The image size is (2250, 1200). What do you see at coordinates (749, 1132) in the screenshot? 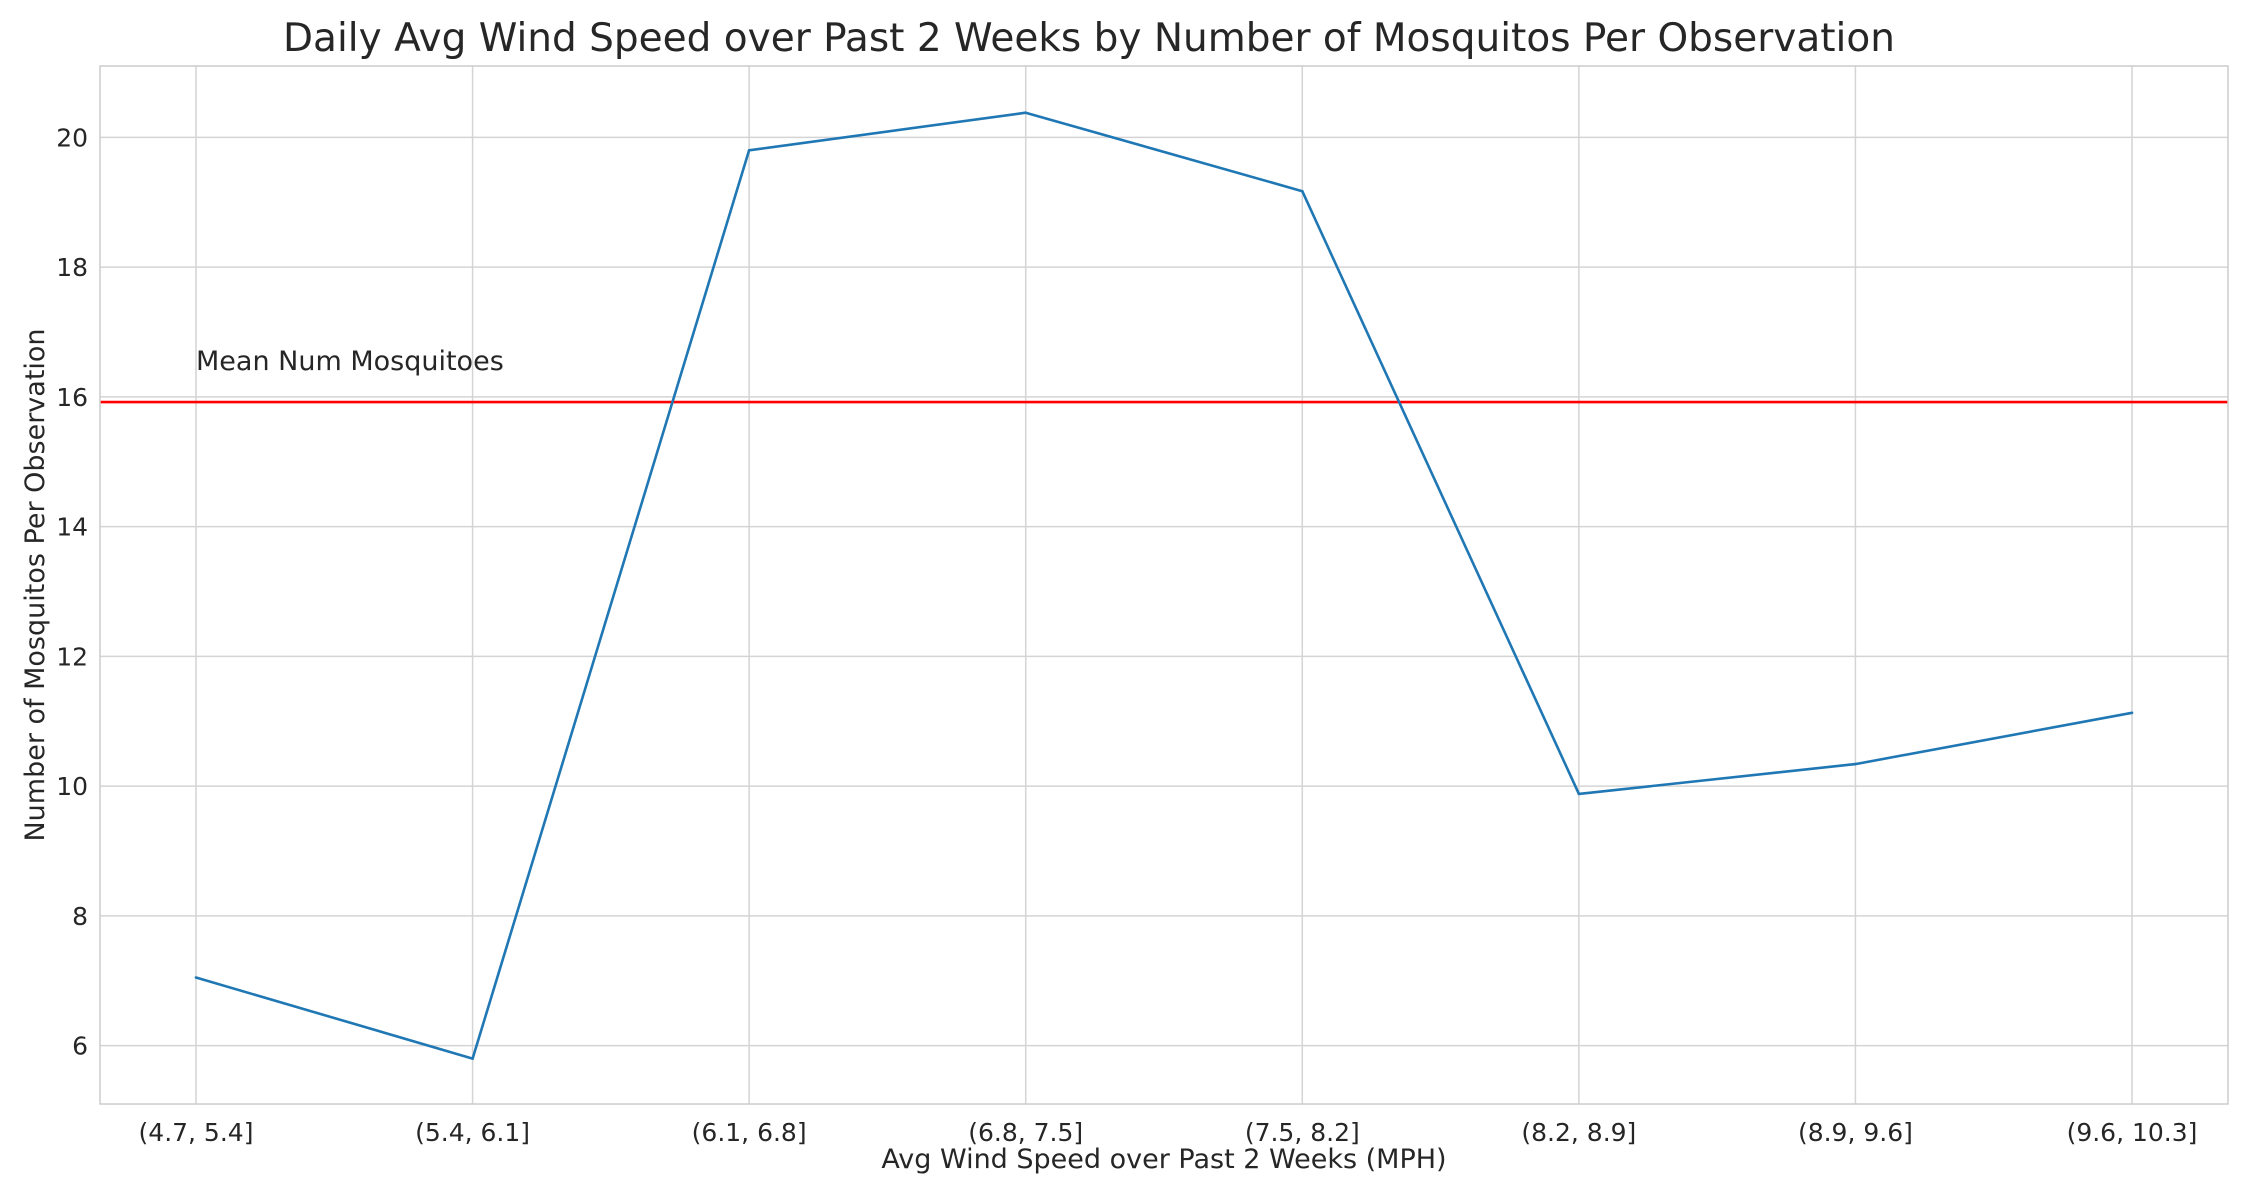
I see `x-tick-label: (6.1, 6.8]` at bounding box center [749, 1132].